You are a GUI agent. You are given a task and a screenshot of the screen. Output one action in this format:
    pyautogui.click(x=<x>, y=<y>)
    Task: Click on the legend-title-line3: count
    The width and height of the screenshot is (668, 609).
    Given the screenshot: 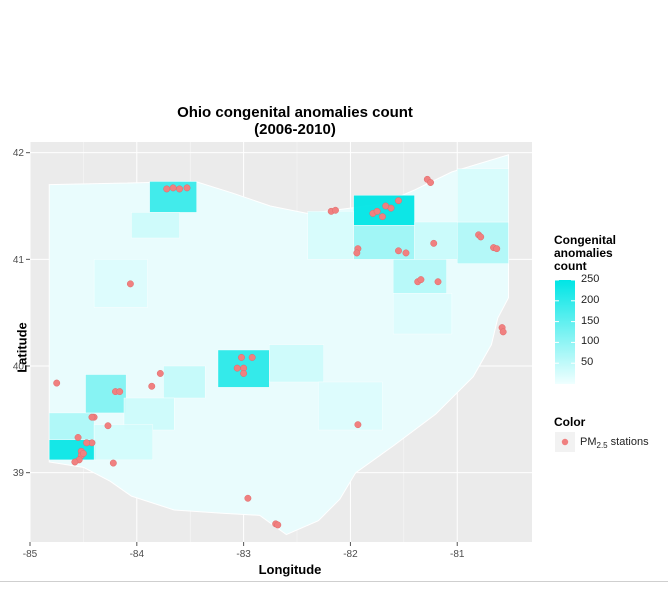 What is the action you would take?
    pyautogui.click(x=570, y=266)
    